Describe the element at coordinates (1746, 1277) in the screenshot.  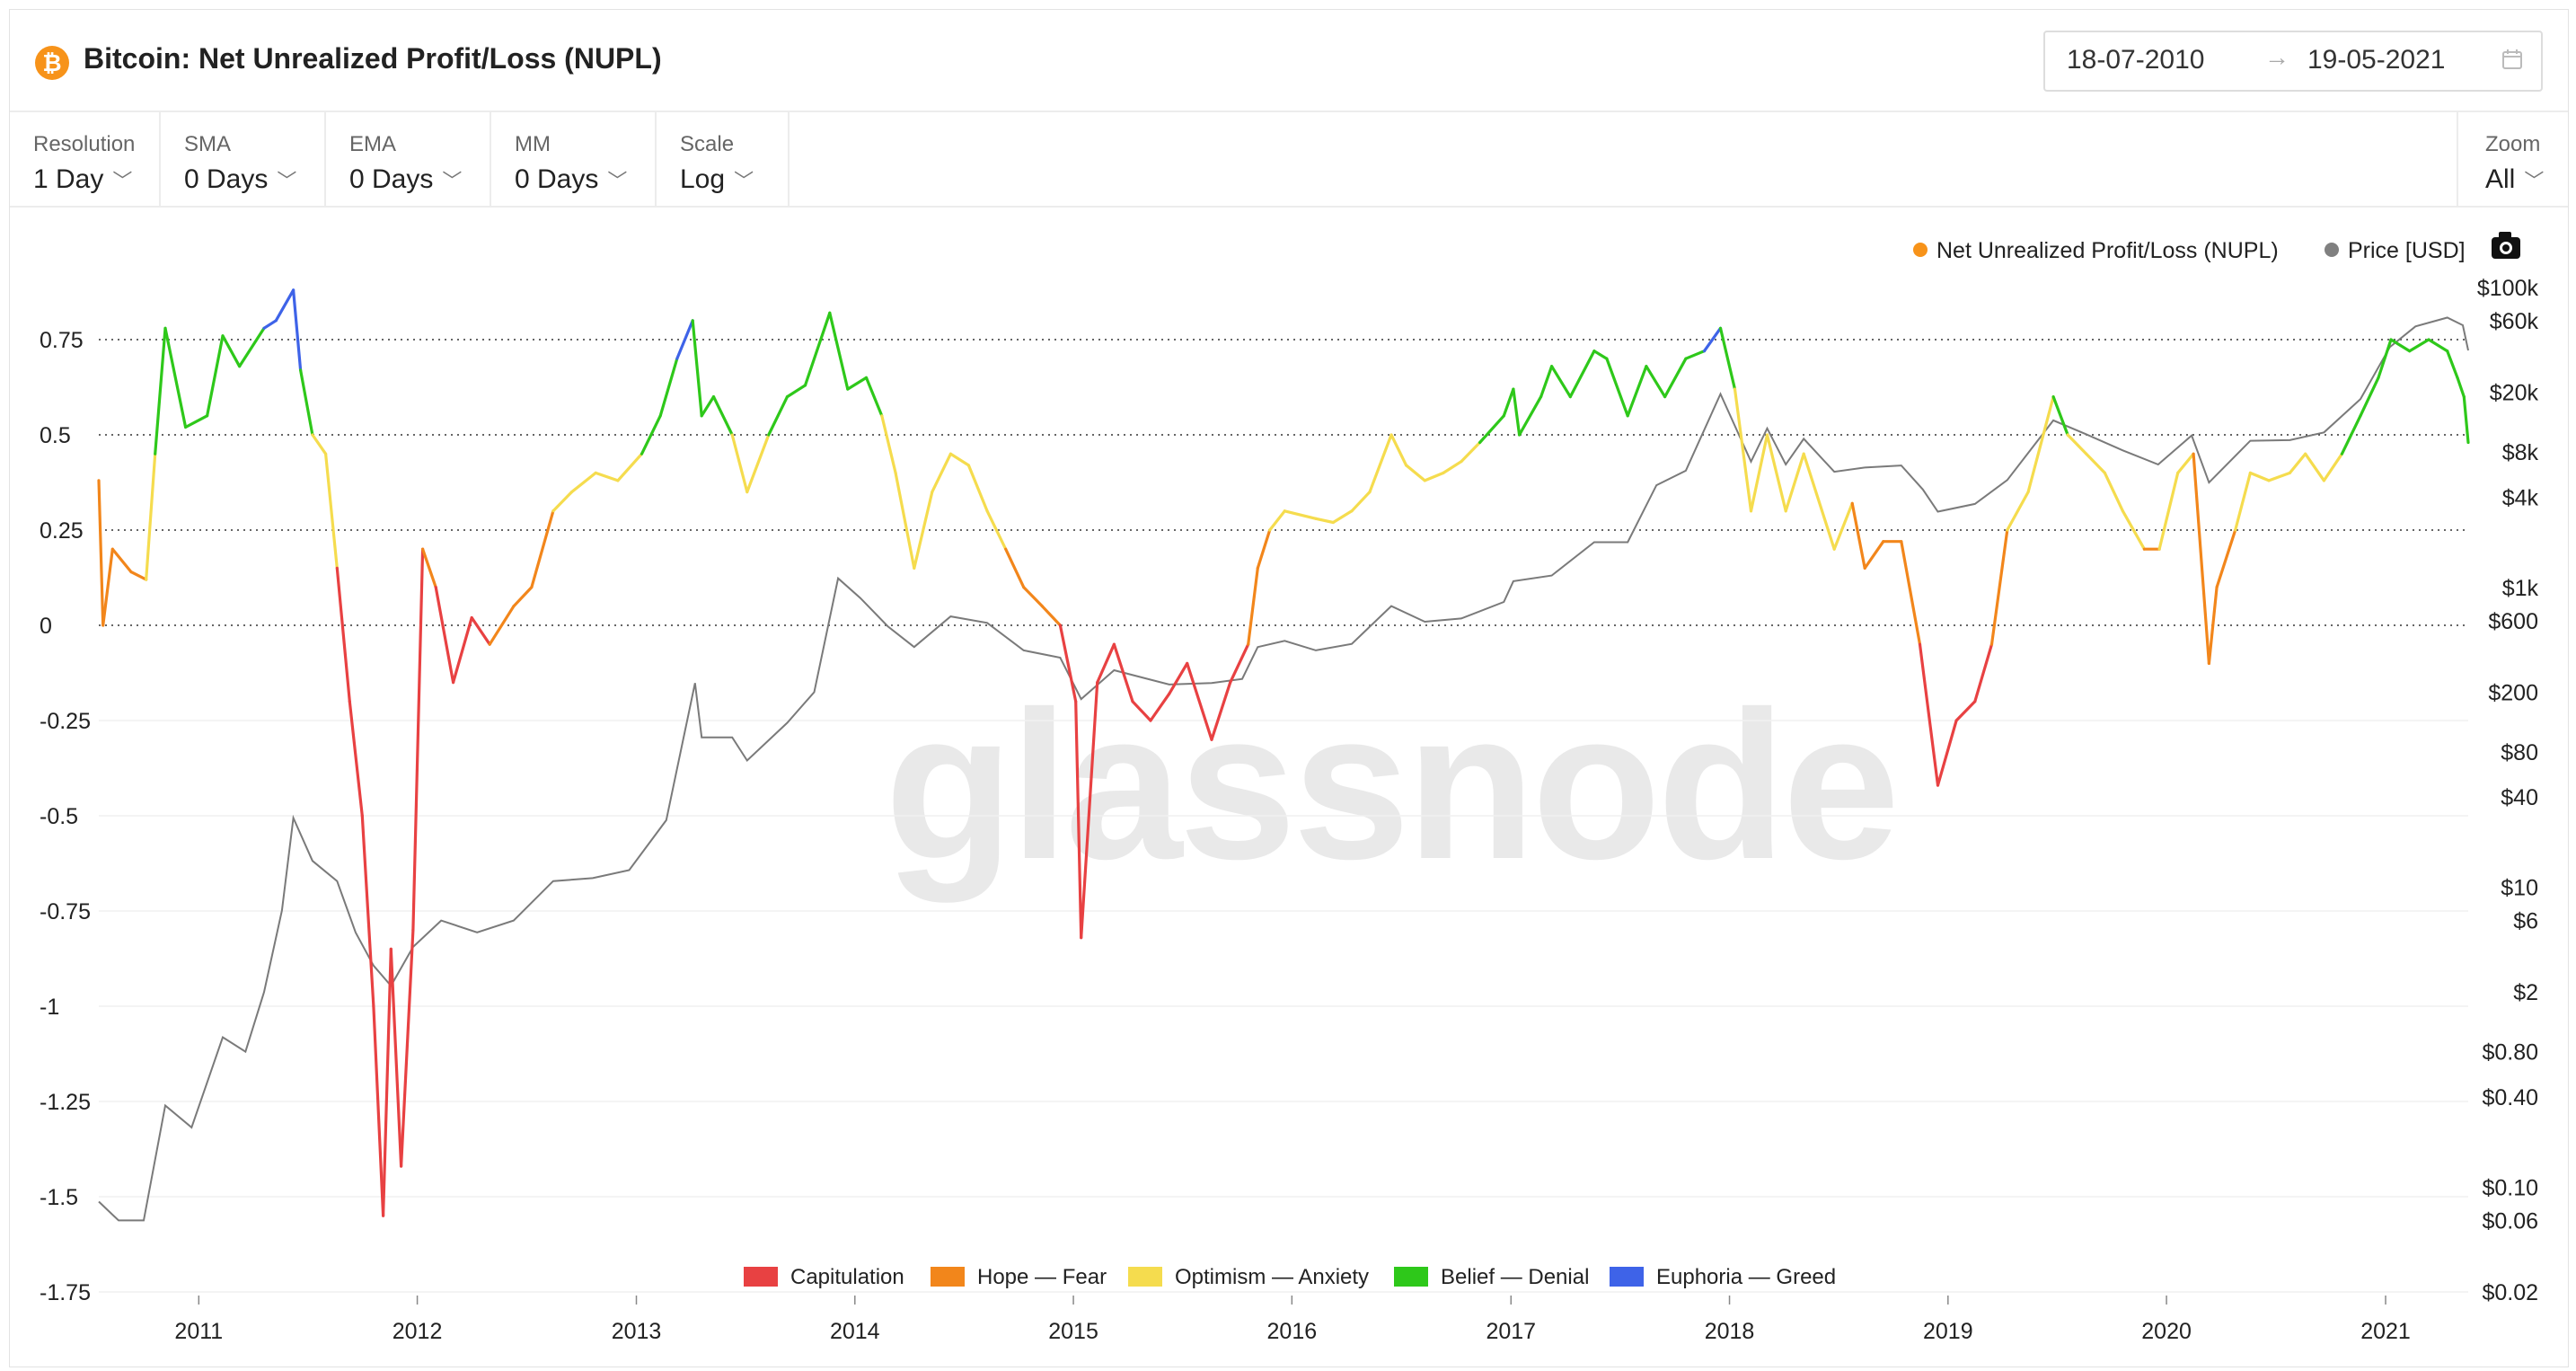
I see `zone-legend-label: Euphoria — Greed` at that location.